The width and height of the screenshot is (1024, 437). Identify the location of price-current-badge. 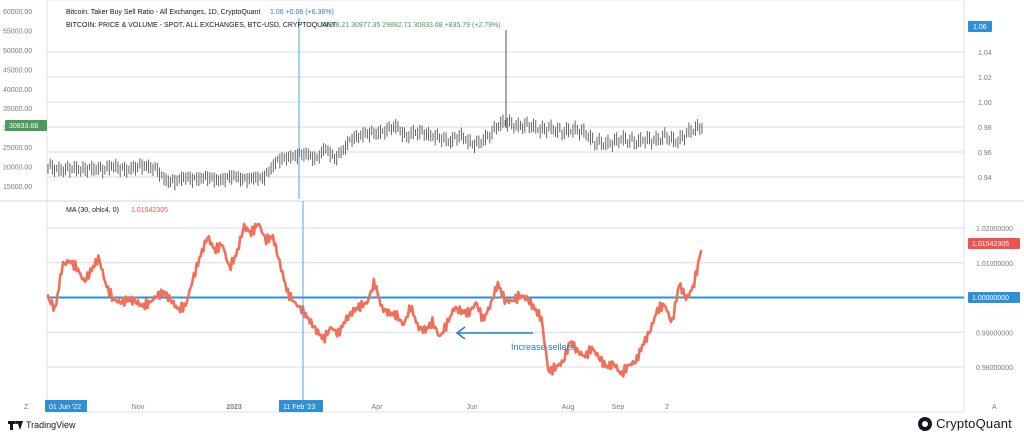
(26, 125).